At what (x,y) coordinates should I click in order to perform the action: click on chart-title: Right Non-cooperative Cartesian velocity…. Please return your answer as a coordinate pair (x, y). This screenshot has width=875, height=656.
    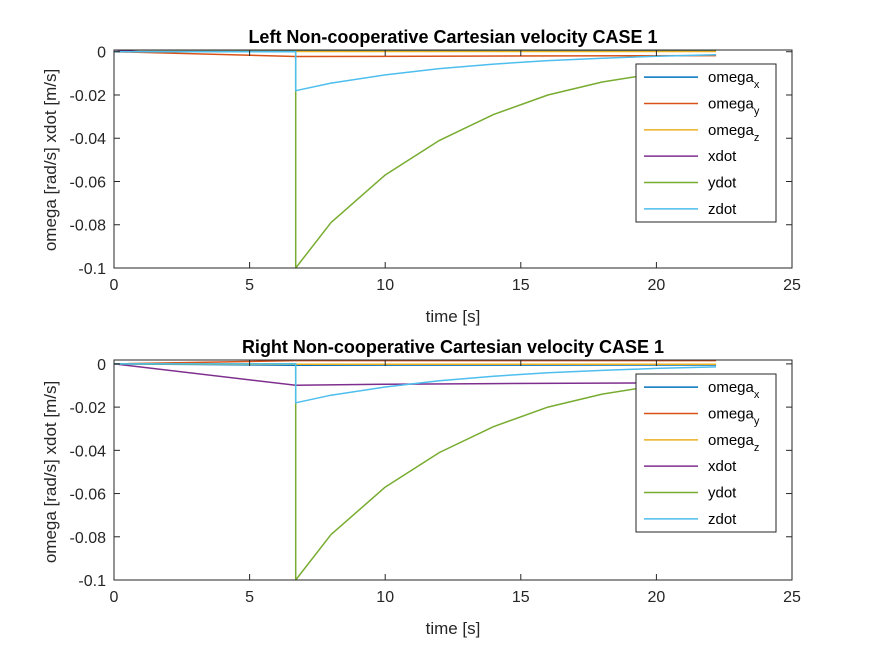
    Looking at the image, I should click on (453, 347).